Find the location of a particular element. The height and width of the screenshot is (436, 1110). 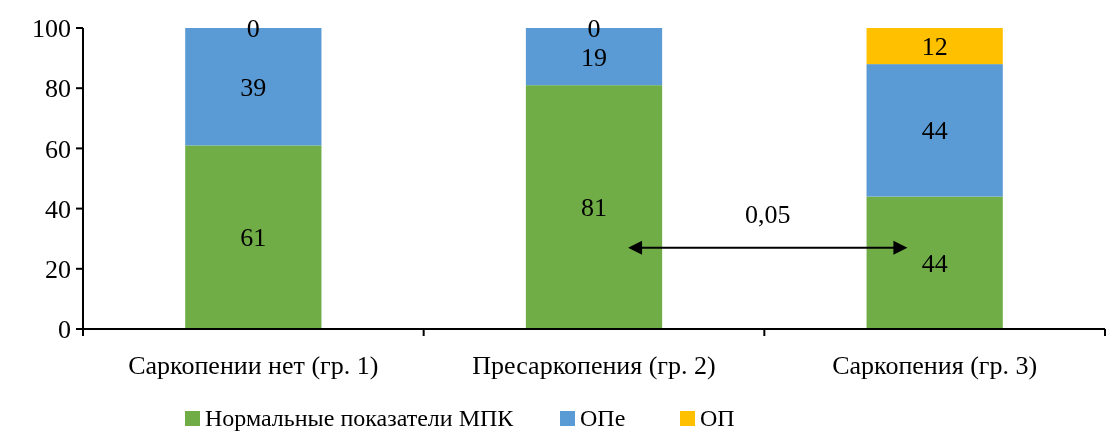

annotation: 0,05 is located at coordinates (767, 214).